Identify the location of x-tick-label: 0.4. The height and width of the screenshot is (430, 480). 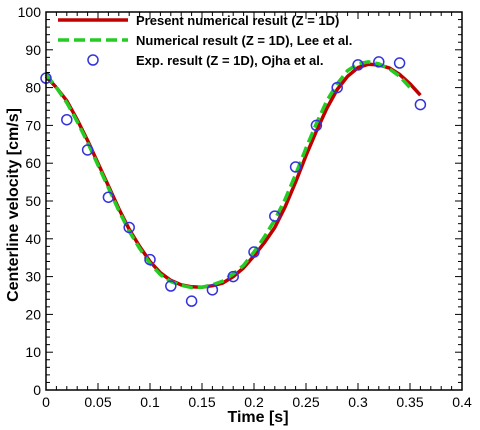
(462, 402).